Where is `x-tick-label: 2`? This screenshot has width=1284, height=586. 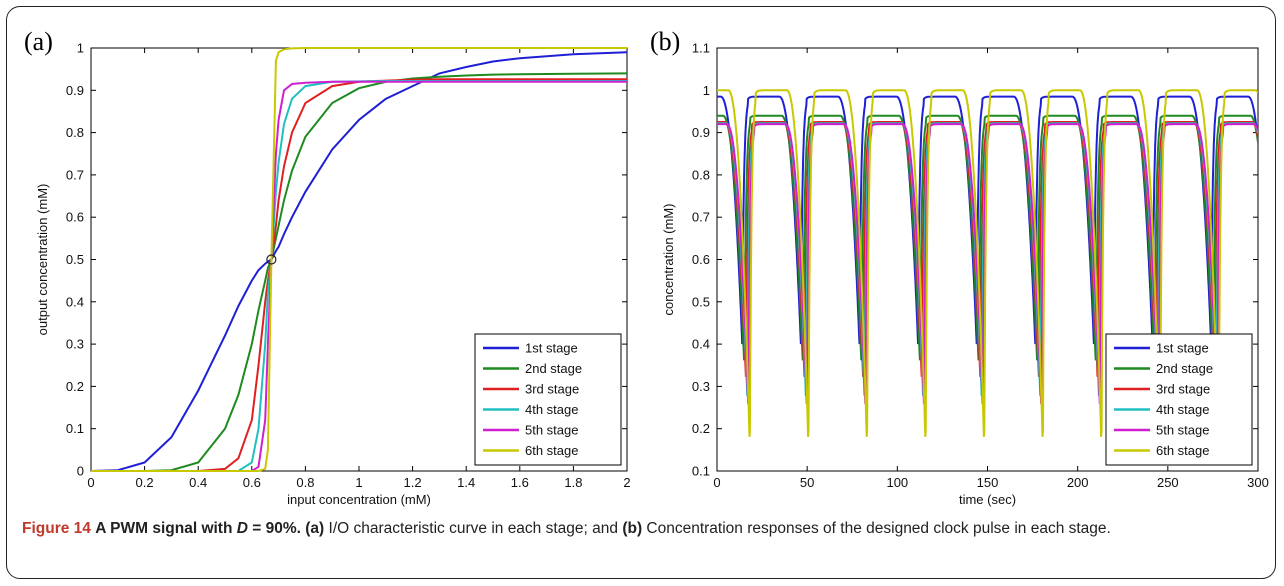 x-tick-label: 2 is located at coordinates (626, 482).